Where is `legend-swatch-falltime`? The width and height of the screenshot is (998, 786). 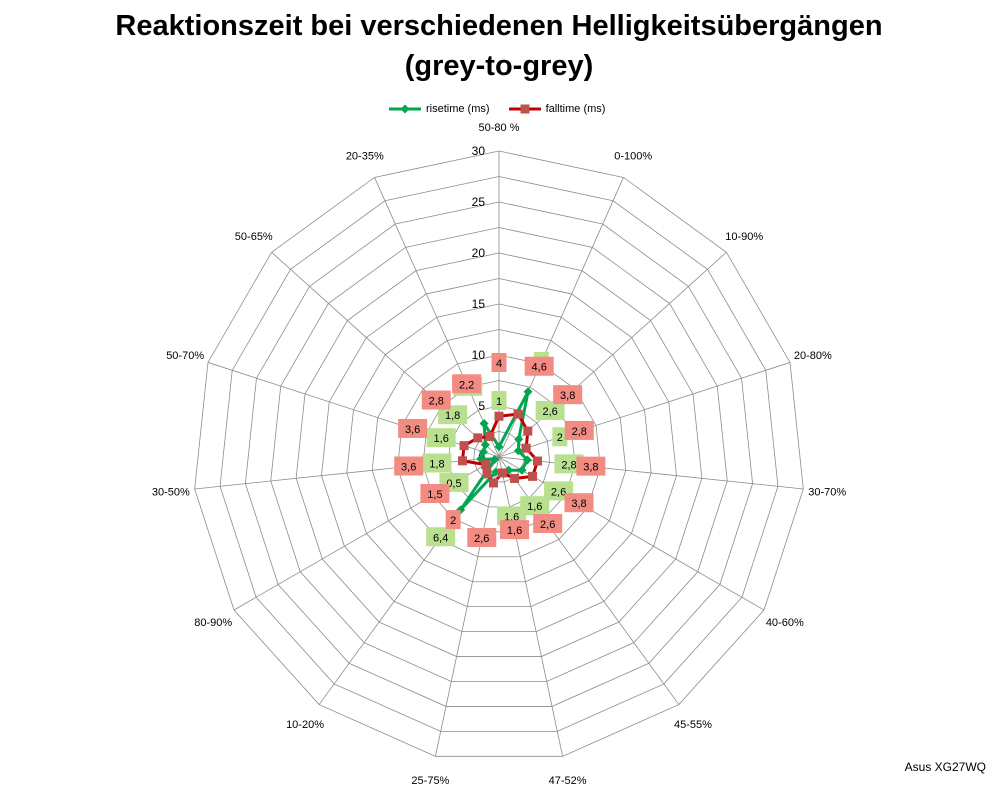 legend-swatch-falltime is located at coordinates (524, 109).